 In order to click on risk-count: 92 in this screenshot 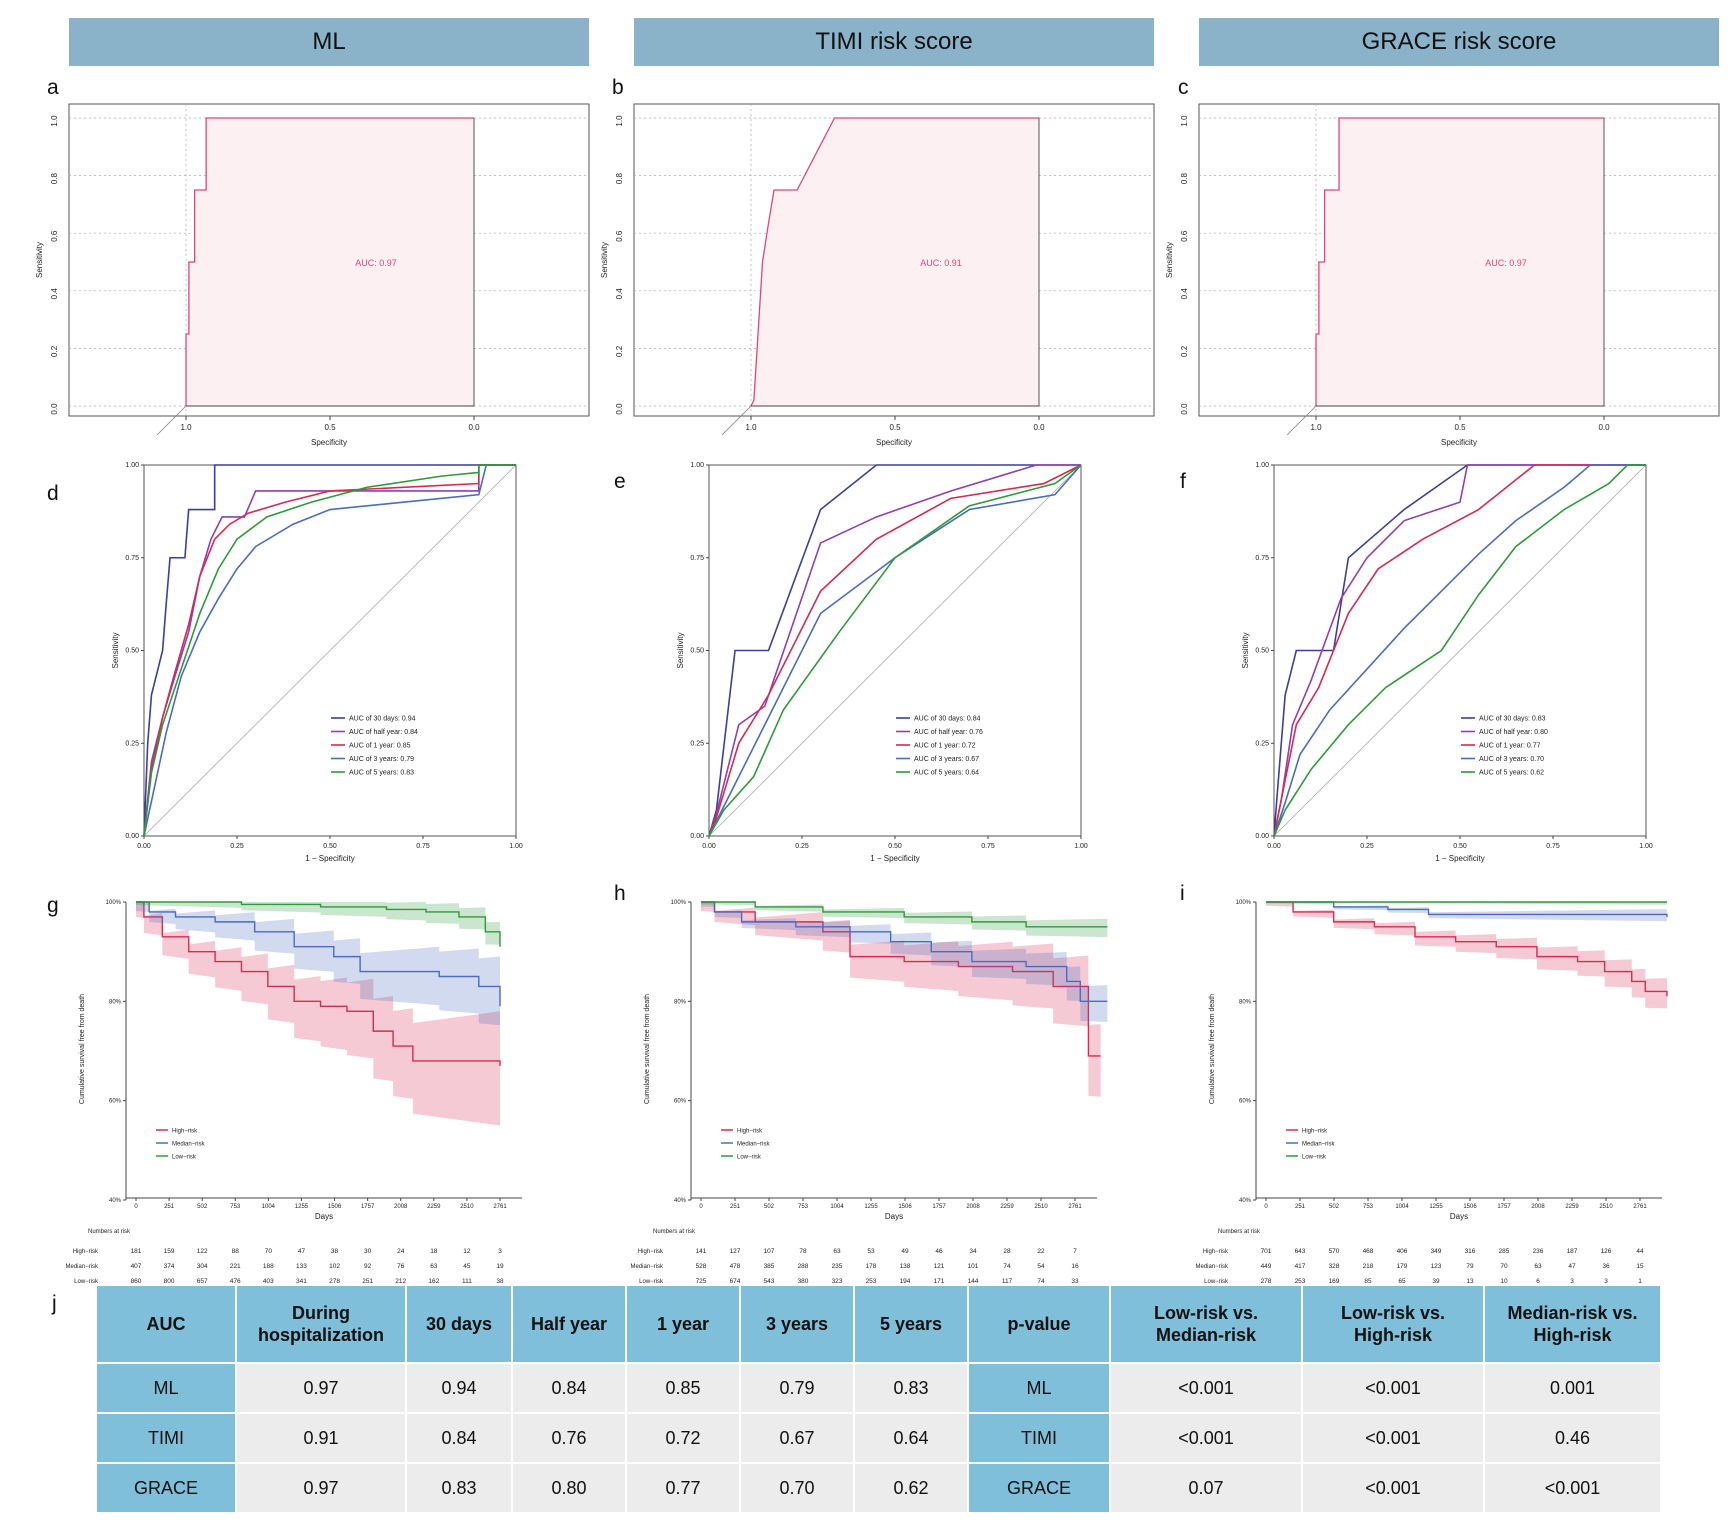, I will do `click(368, 1266)`.